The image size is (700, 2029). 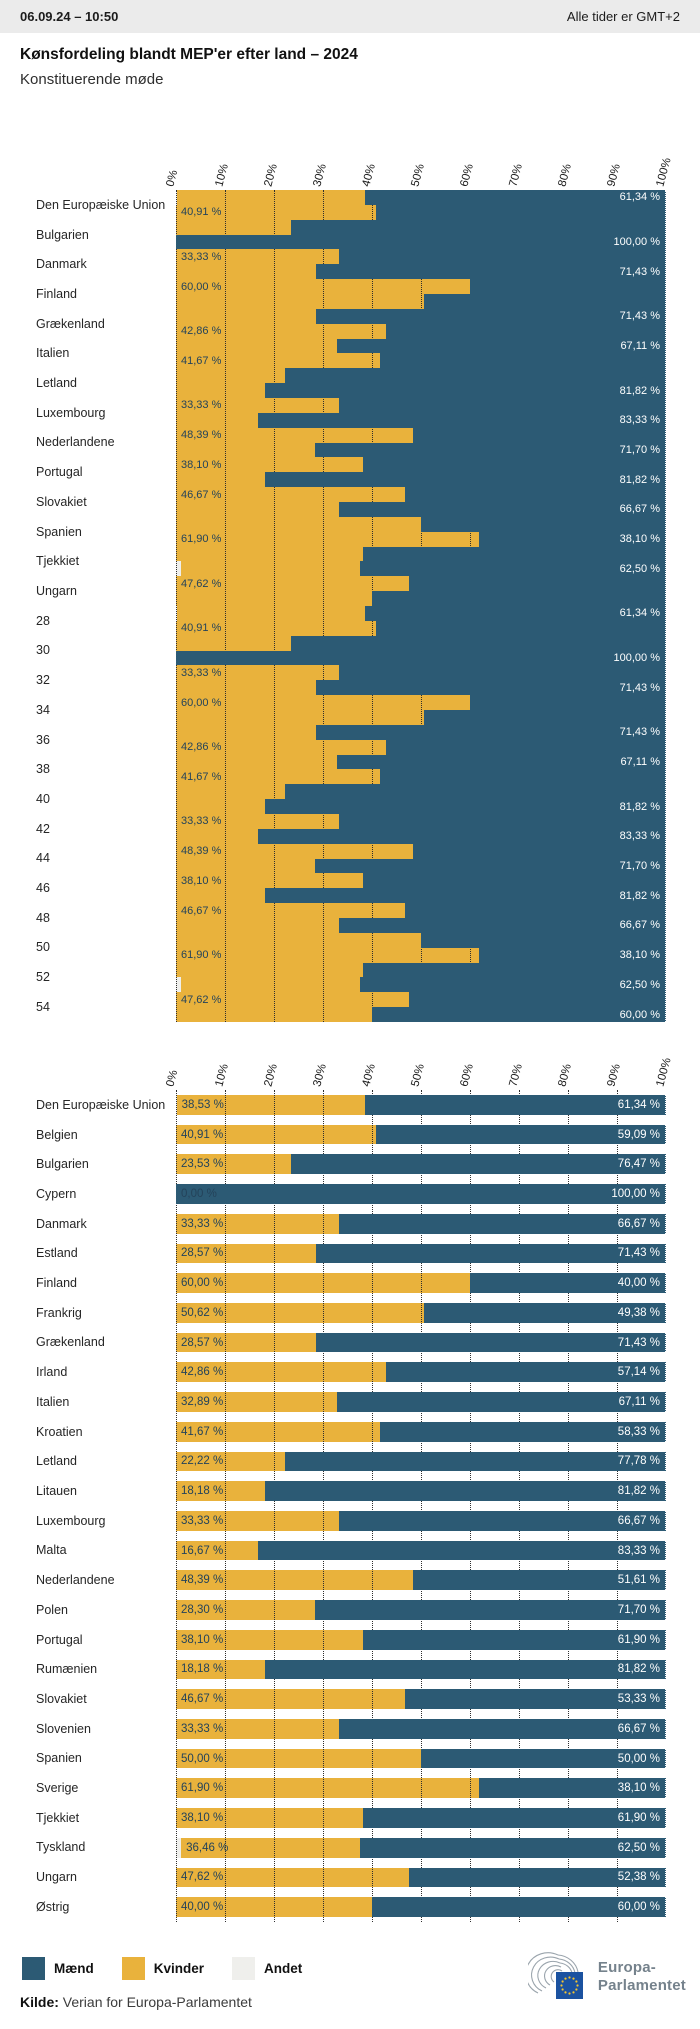 I want to click on bar-row: 62,50 %, so click(x=421, y=985).